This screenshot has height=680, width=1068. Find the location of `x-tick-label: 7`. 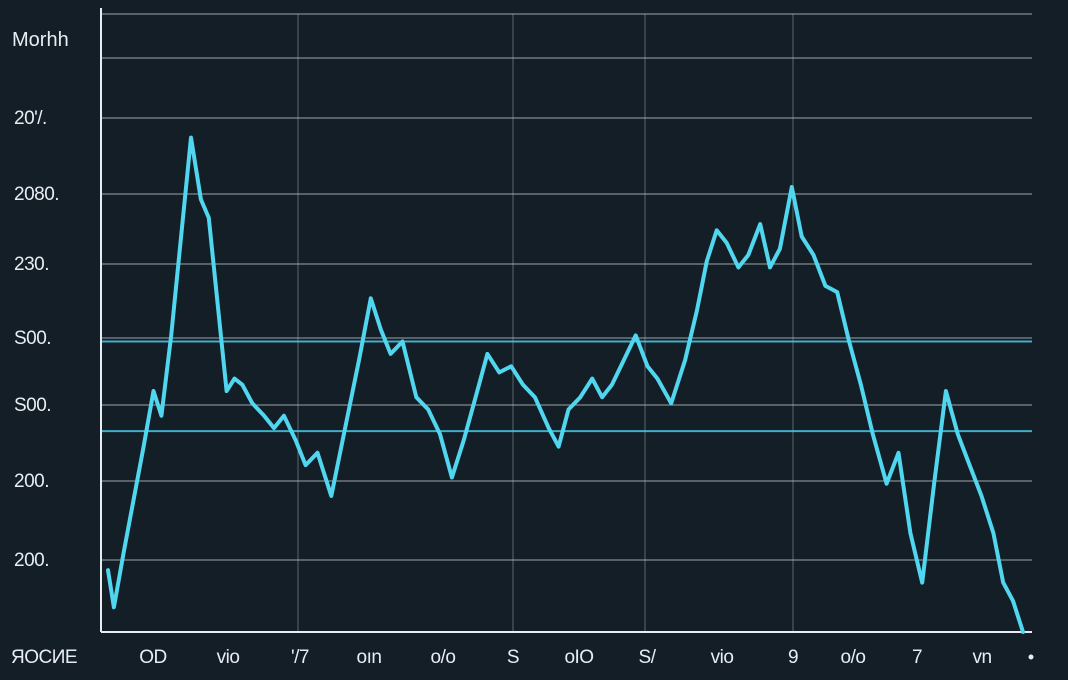

x-tick-label: 7 is located at coordinates (917, 657).